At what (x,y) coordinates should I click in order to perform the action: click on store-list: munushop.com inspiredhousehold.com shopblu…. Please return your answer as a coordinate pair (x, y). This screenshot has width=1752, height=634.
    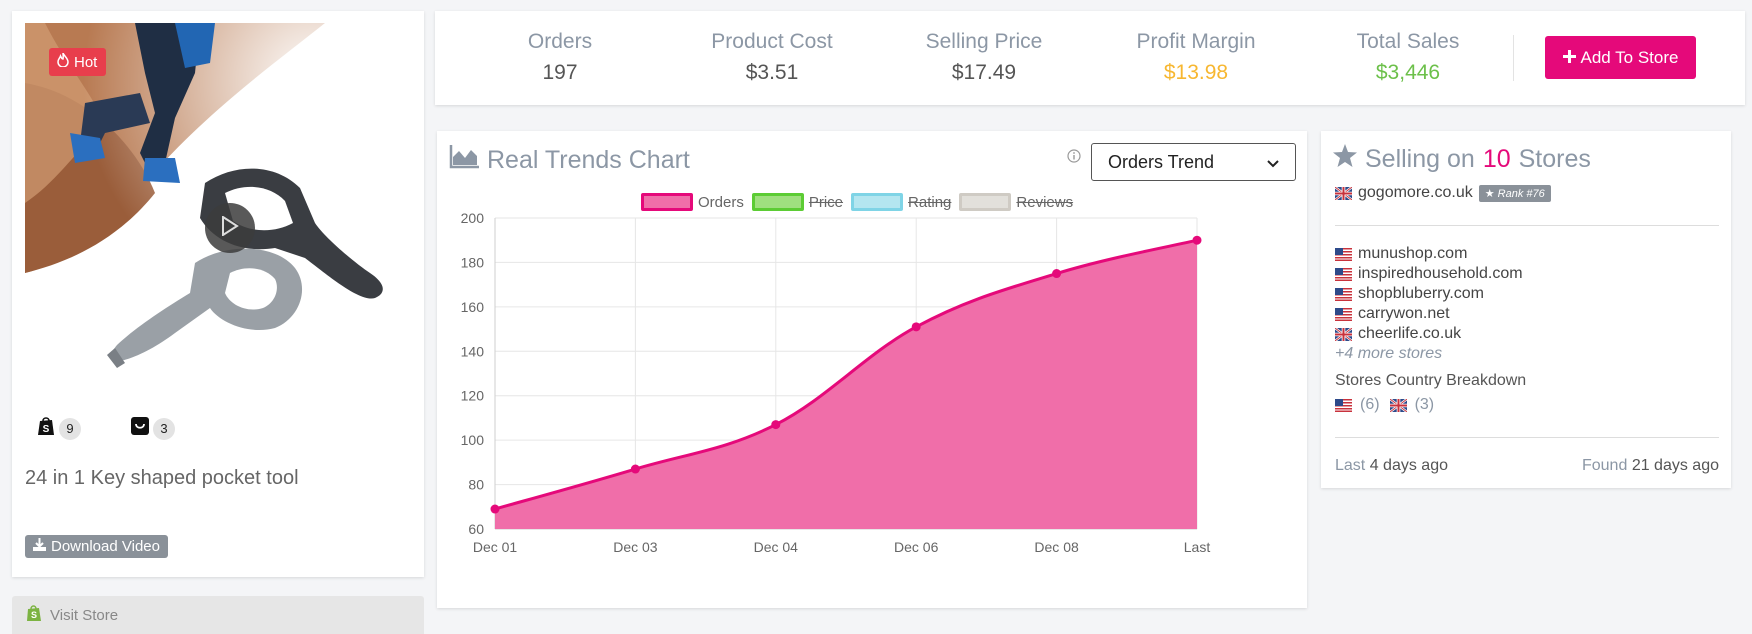
    Looking at the image, I should click on (1428, 304).